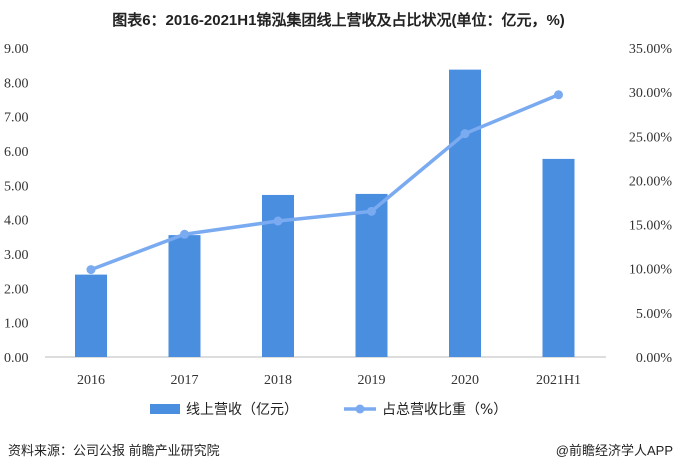  I want to click on x-tick-label: 2021H1, so click(558, 380).